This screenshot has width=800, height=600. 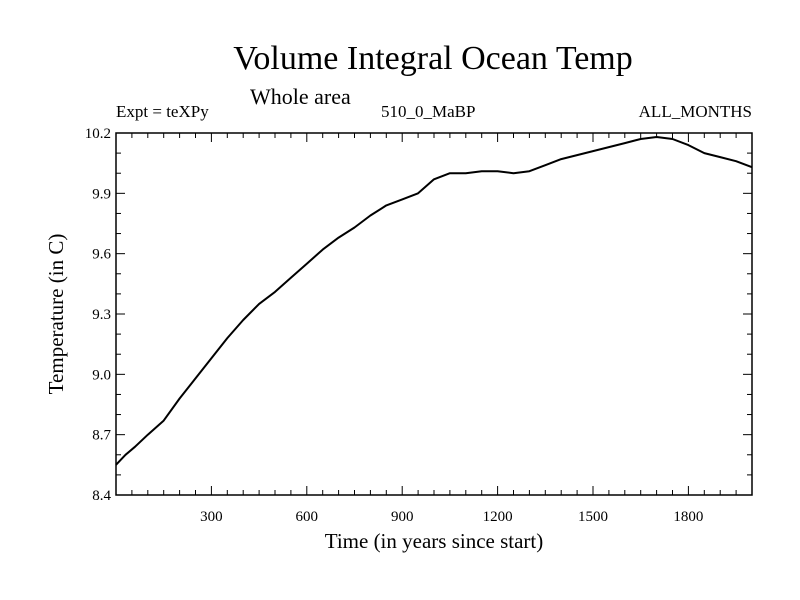 I want to click on x-tick-label: 1800, so click(x=688, y=517).